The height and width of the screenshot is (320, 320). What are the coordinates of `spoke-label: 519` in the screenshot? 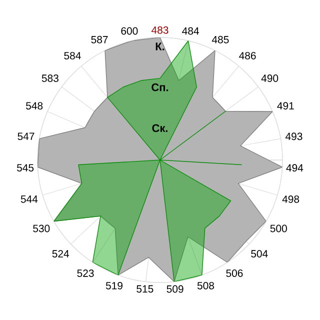 It's located at (114, 286).